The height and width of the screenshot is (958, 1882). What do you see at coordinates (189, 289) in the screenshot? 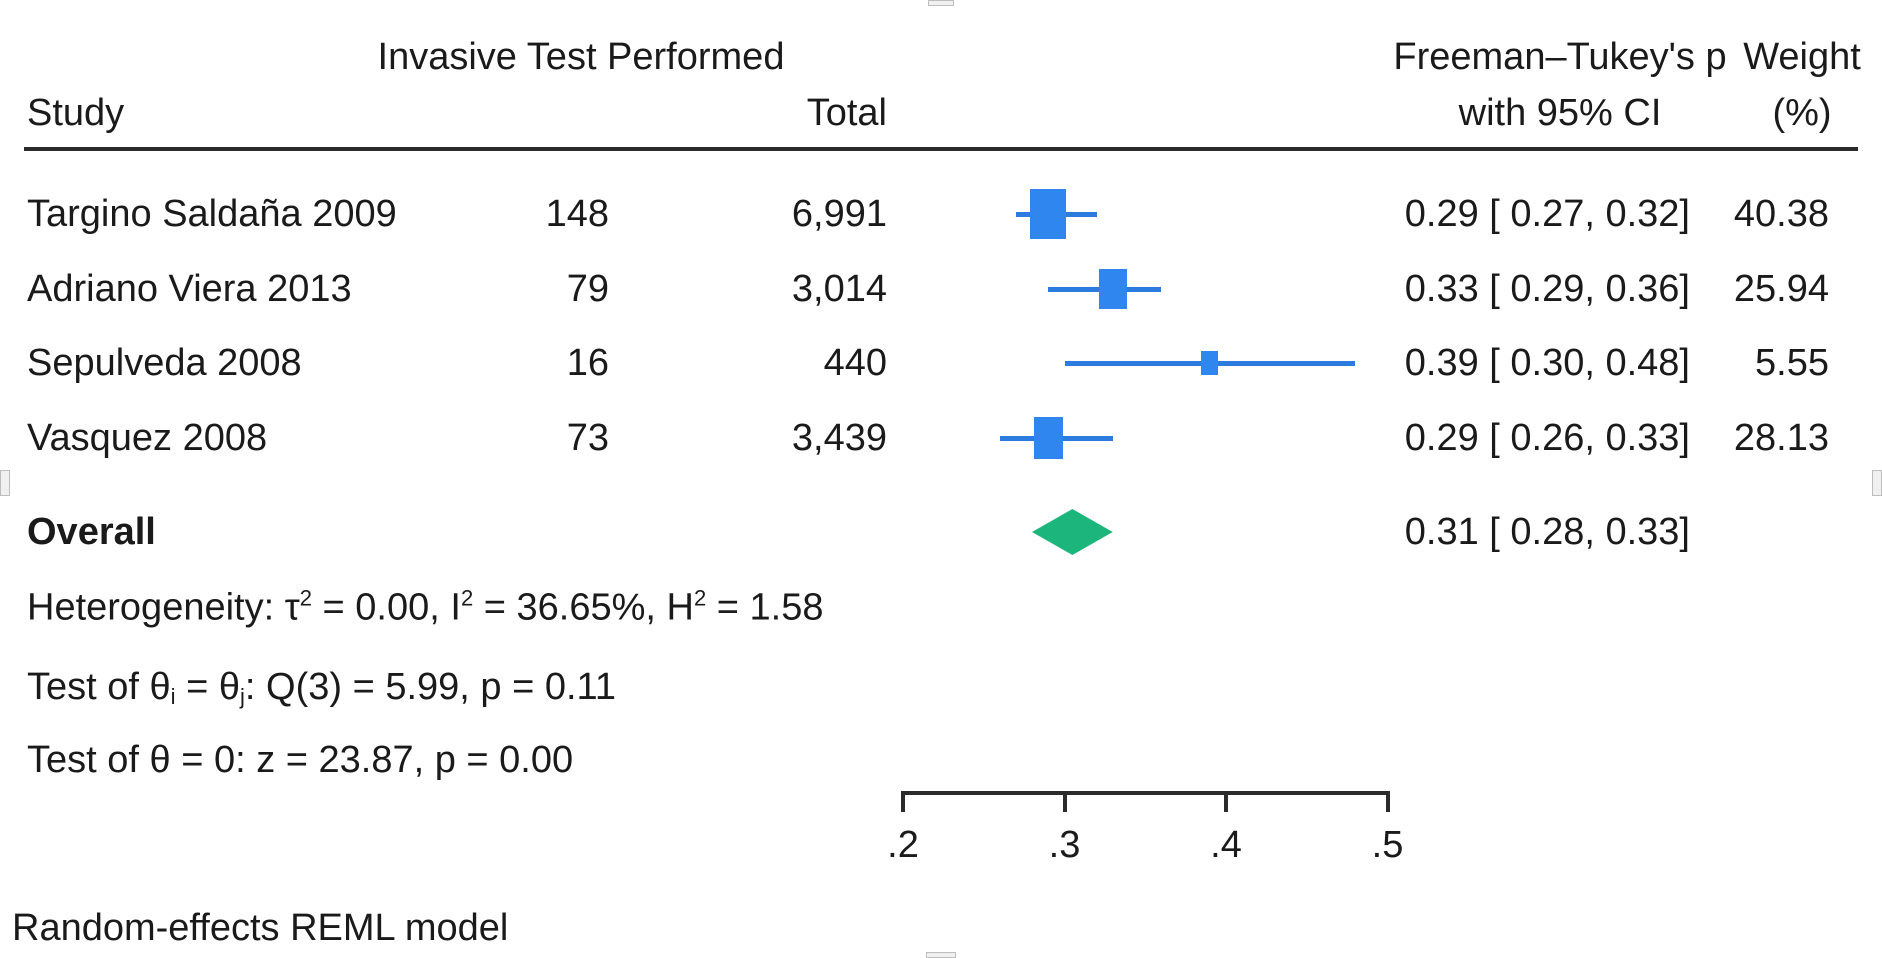
I see `study-label: Adriano Viera 2013` at bounding box center [189, 289].